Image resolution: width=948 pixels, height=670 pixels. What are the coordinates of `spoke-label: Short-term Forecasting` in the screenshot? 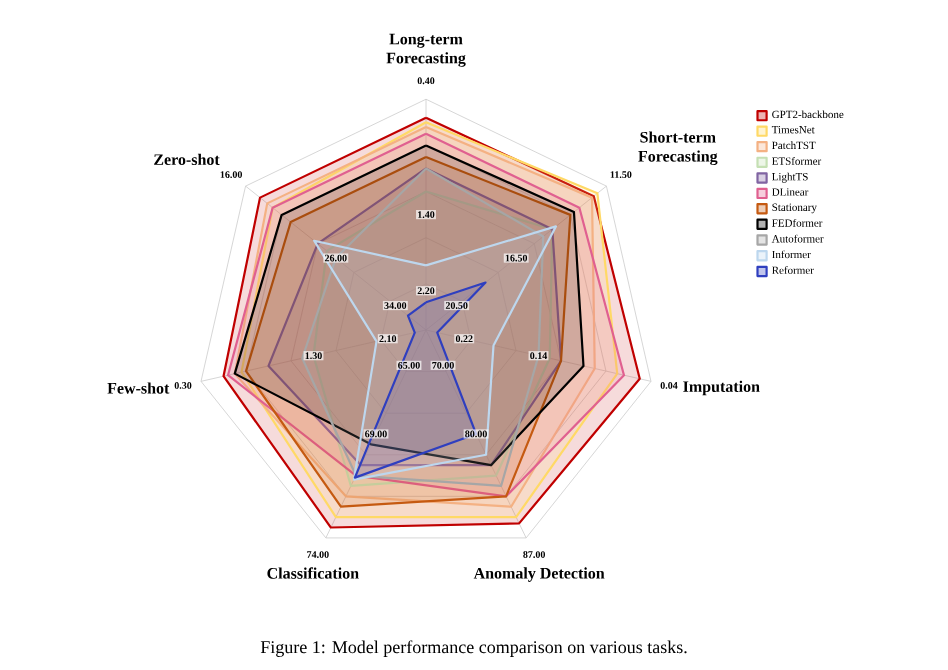 It's located at (678, 148).